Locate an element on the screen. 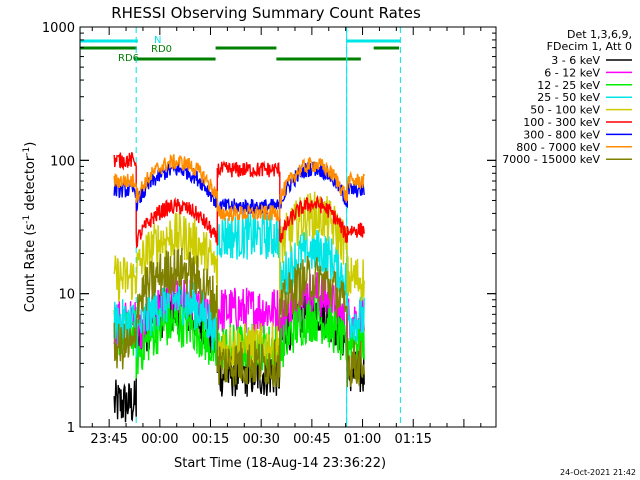  y-tick-label: 100 is located at coordinates (62, 161).